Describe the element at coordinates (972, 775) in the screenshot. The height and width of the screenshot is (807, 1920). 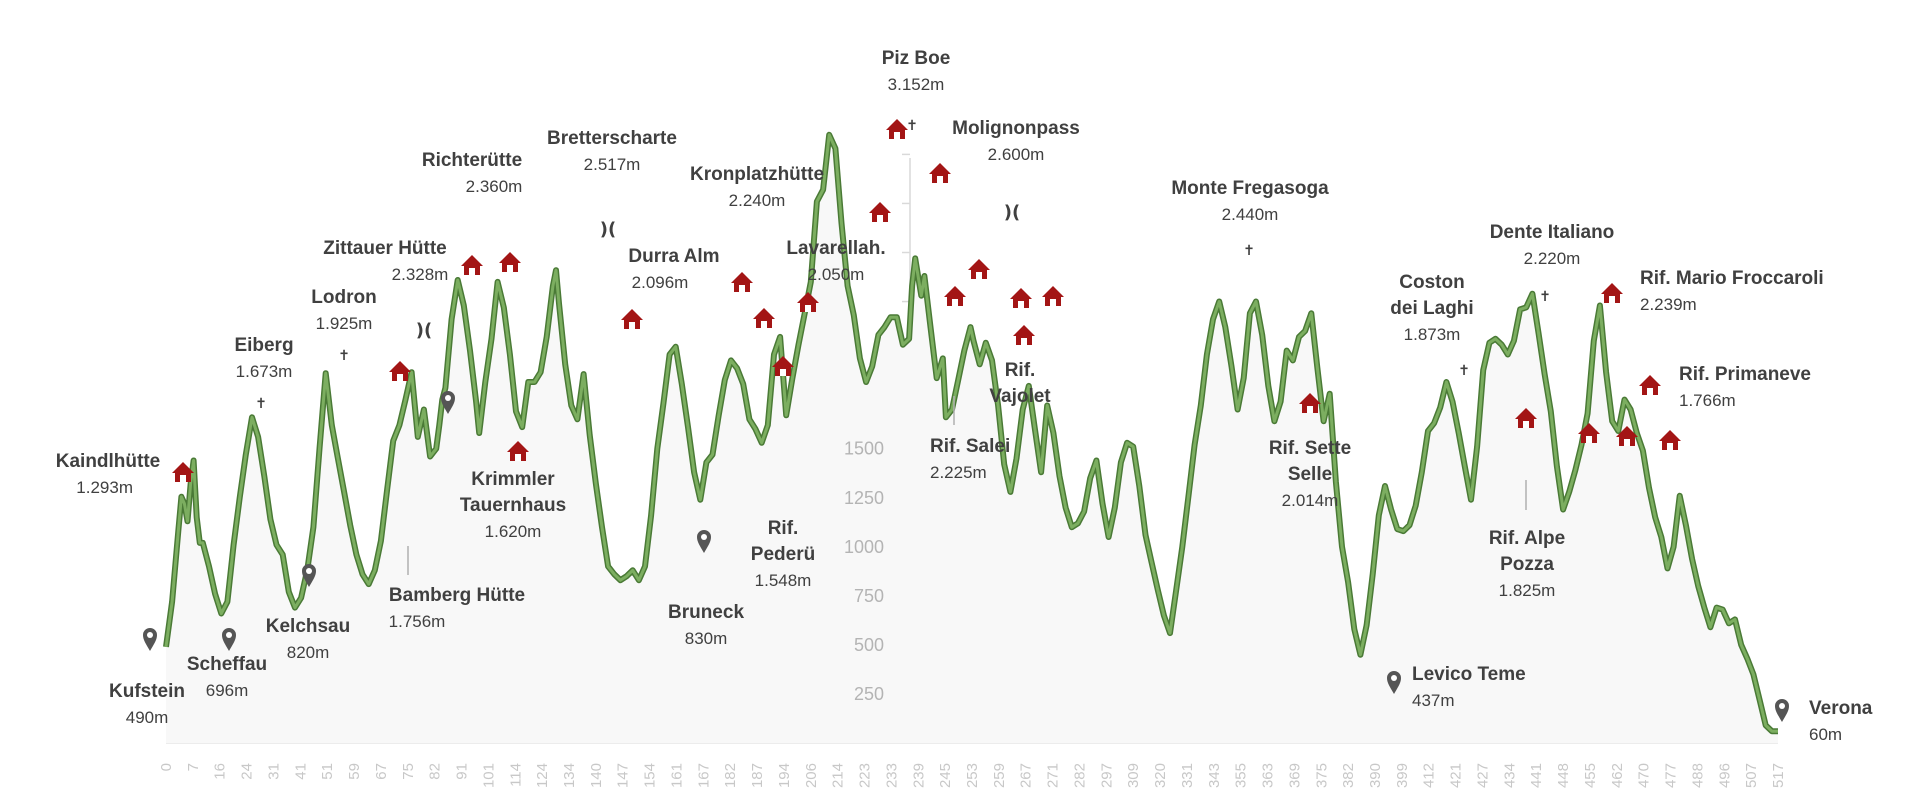
I see `x-tick-label: 253` at that location.